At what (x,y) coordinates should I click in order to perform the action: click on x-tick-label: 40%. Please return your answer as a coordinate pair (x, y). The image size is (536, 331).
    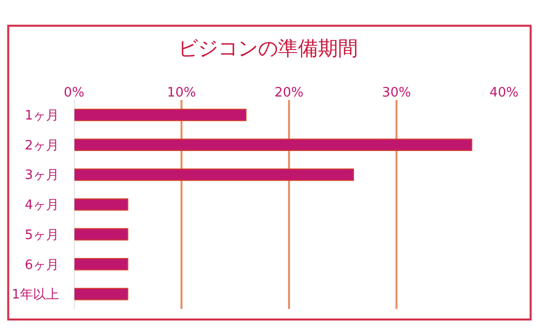
    Looking at the image, I should click on (504, 92).